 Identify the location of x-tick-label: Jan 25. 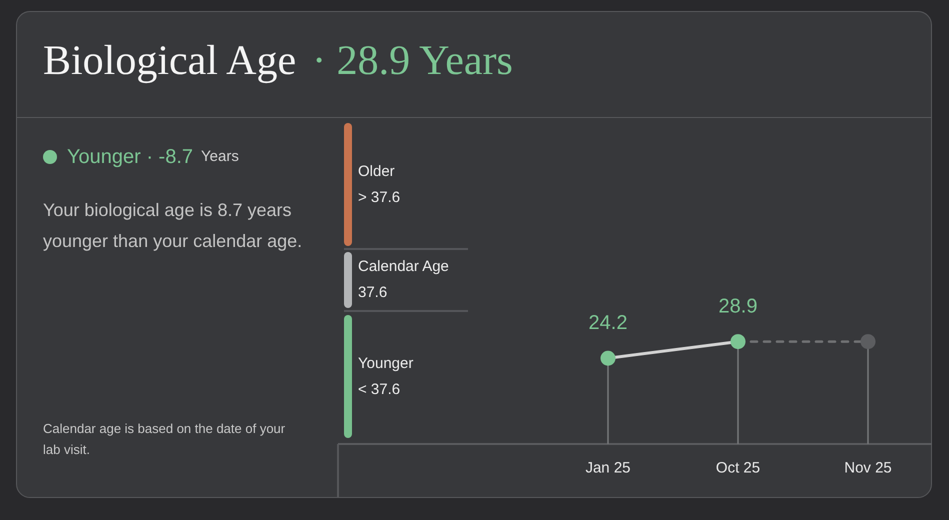
(608, 468).